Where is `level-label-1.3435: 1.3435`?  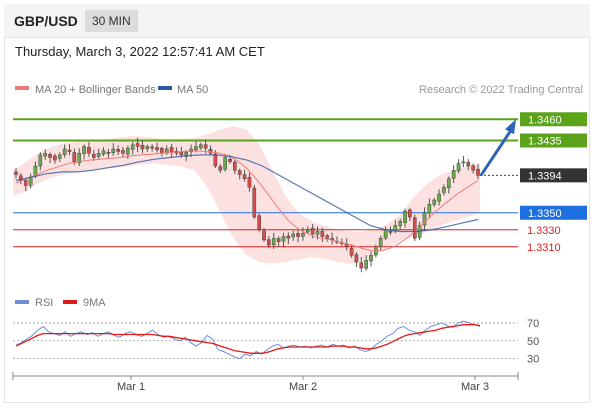 level-label-1.3435: 1.3435 is located at coordinates (545, 142).